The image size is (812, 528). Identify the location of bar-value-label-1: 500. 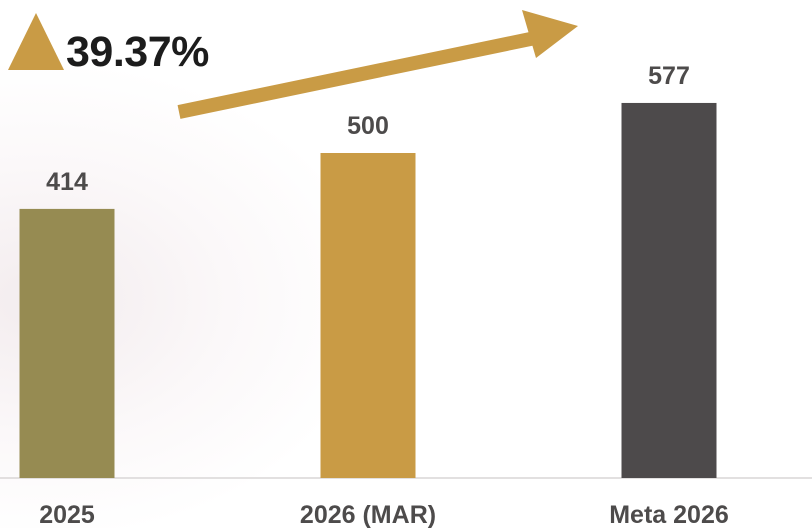
(368, 126).